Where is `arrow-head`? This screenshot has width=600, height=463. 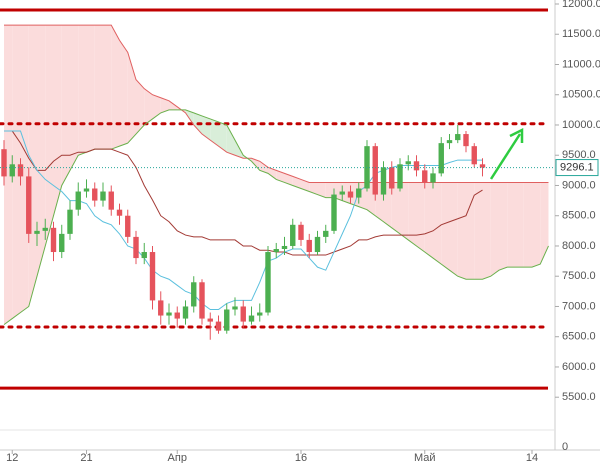 arrow-head is located at coordinates (516, 135).